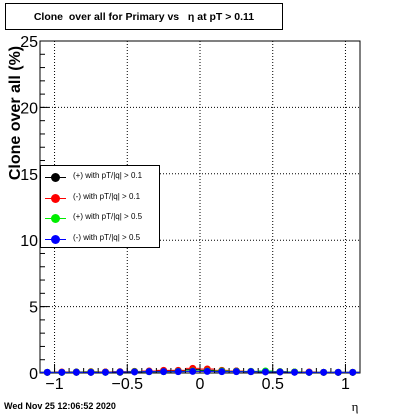 Image resolution: width=400 pixels, height=414 pixels. What do you see at coordinates (273, 384) in the screenshot?
I see `x-tick-label: 0.5` at bounding box center [273, 384].